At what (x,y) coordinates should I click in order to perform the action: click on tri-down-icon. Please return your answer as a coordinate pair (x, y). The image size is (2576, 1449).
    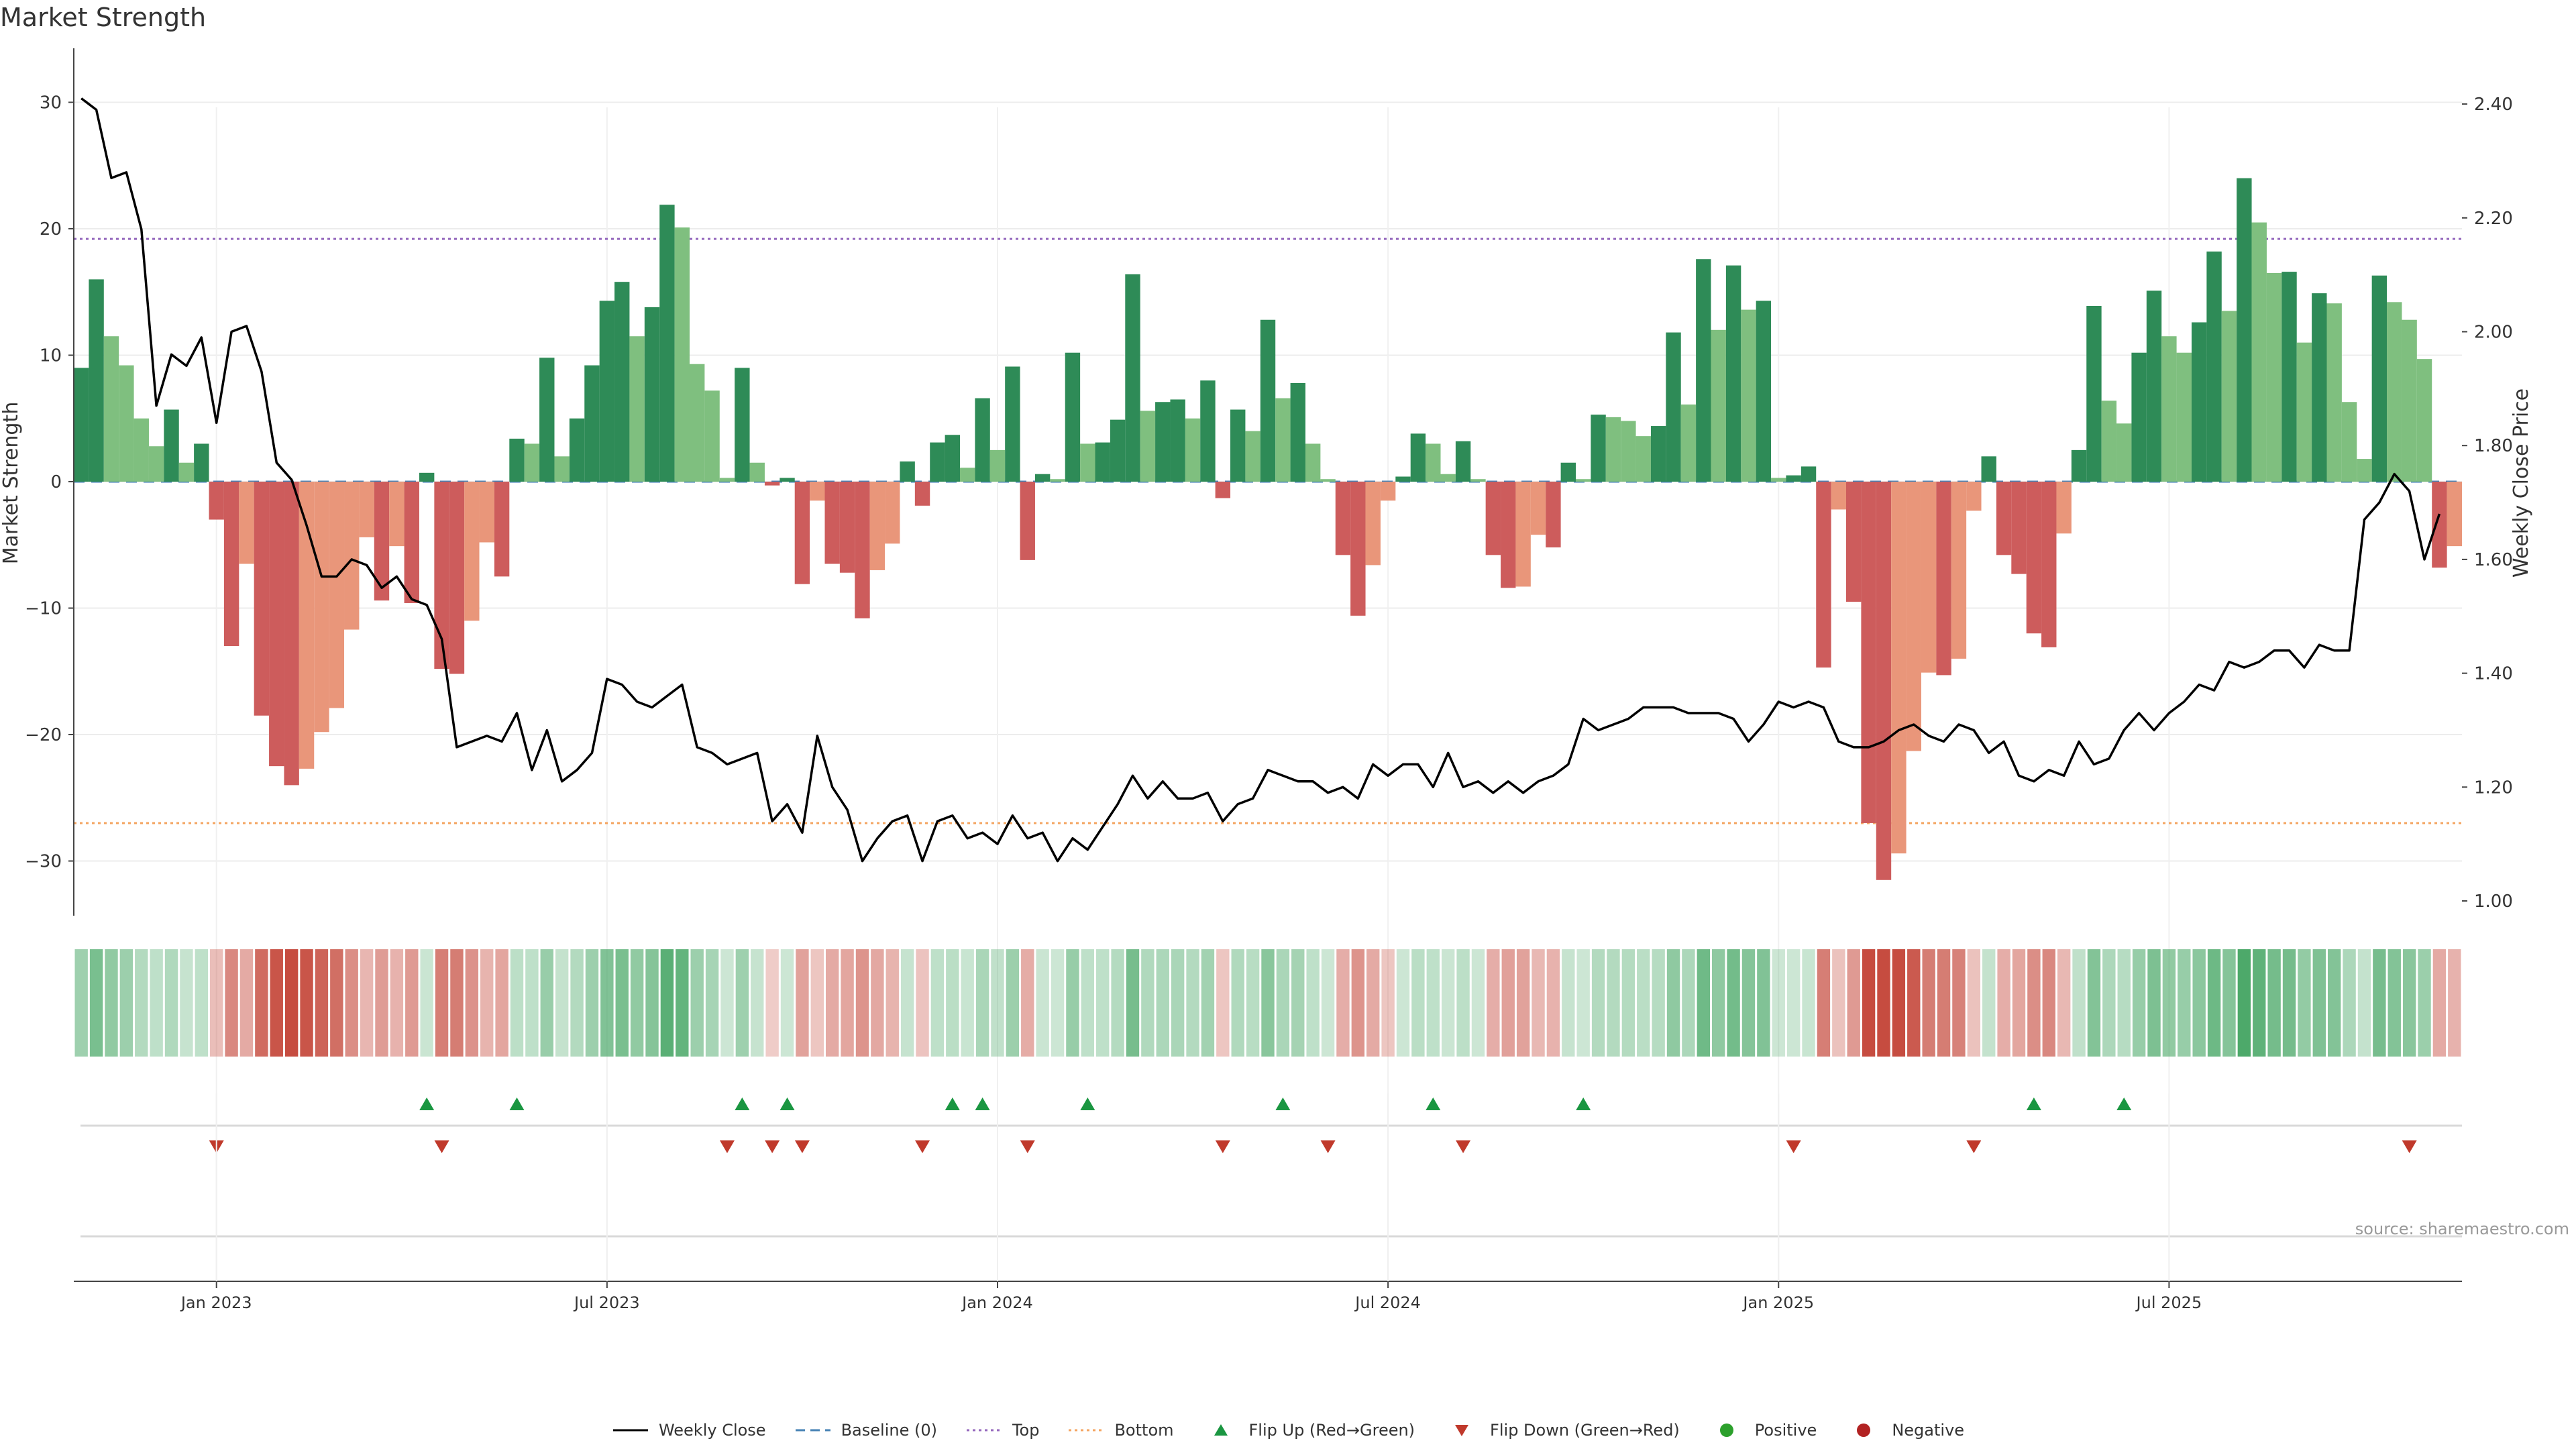
    Looking at the image, I should click on (1462, 1430).